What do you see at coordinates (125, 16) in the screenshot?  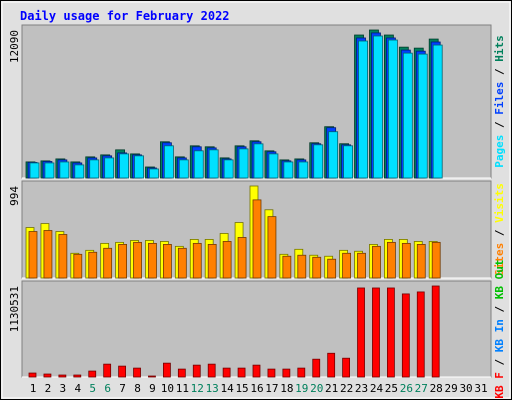 I see `chart-title: Daily usage for February 2022` at bounding box center [125, 16].